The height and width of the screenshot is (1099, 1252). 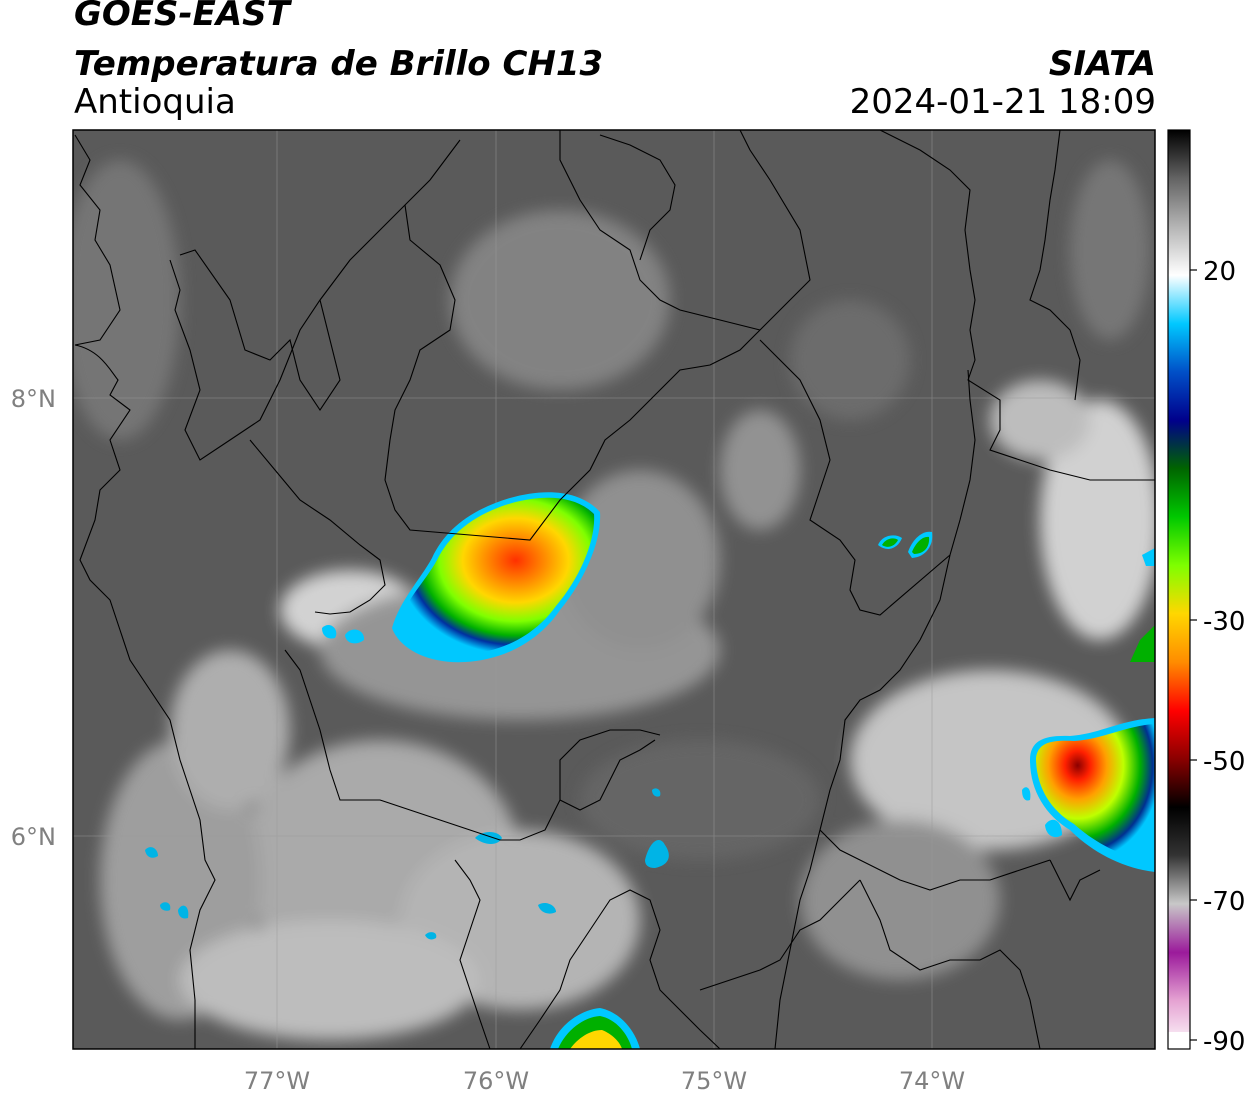 What do you see at coordinates (714, 1081) in the screenshot?
I see `lon-tick-75w: 75°W` at bounding box center [714, 1081].